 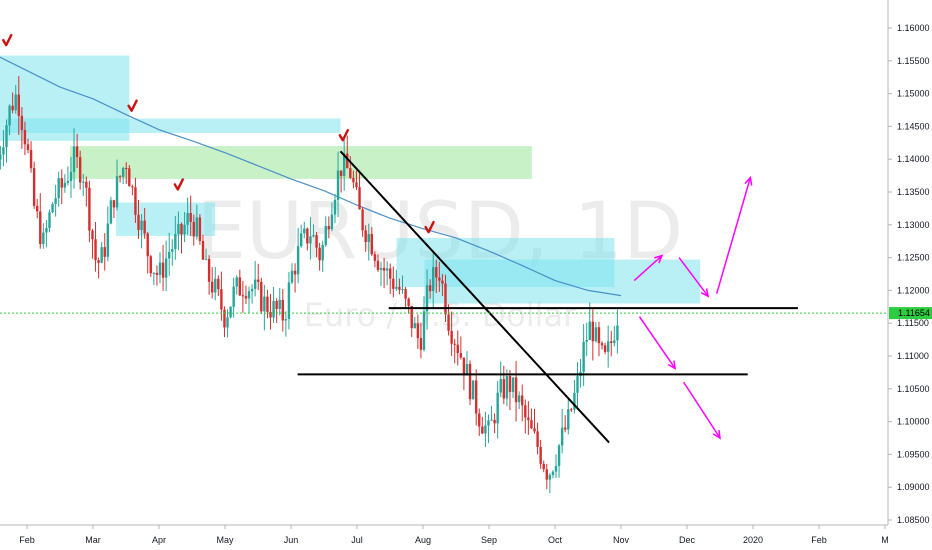 I want to click on arrow-head-icon, so click(x=748, y=180).